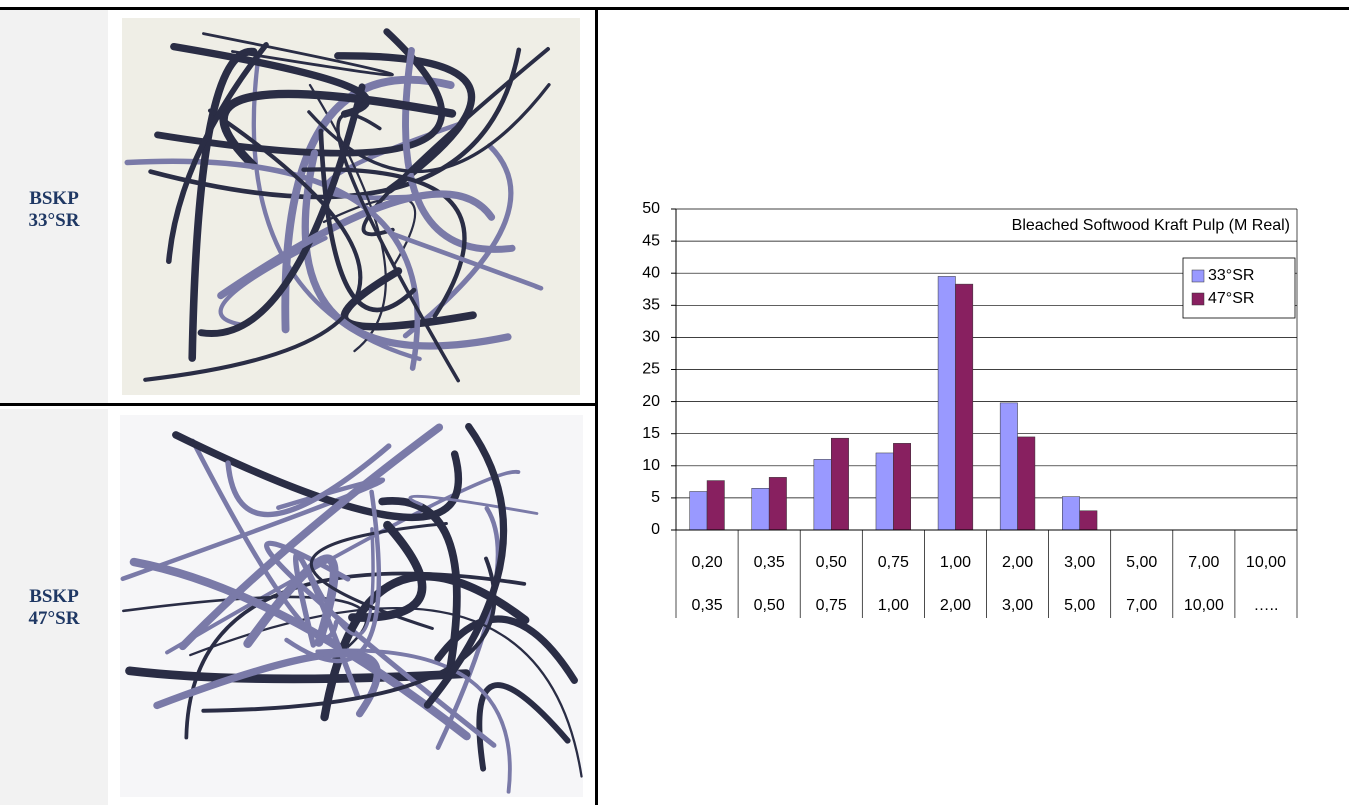 Image resolution: width=1349 pixels, height=805 pixels. Describe the element at coordinates (1231, 298) in the screenshot. I see `legend-label: 47°SR` at that location.